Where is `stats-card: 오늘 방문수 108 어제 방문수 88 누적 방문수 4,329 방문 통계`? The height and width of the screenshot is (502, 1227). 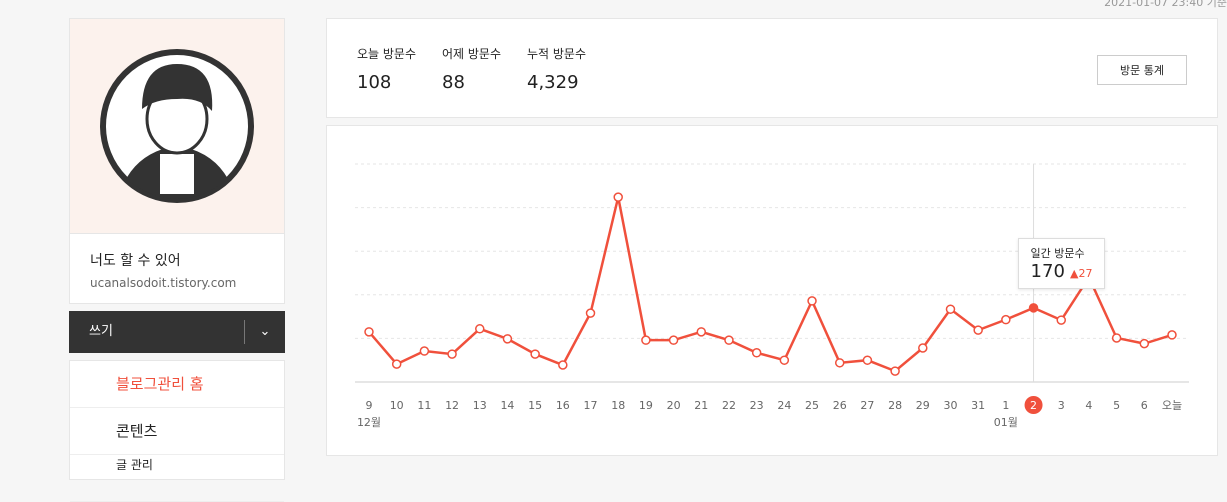
stats-card: 오늘 방문수 108 어제 방문수 88 누적 방문수 4,329 방문 통계 is located at coordinates (772, 68).